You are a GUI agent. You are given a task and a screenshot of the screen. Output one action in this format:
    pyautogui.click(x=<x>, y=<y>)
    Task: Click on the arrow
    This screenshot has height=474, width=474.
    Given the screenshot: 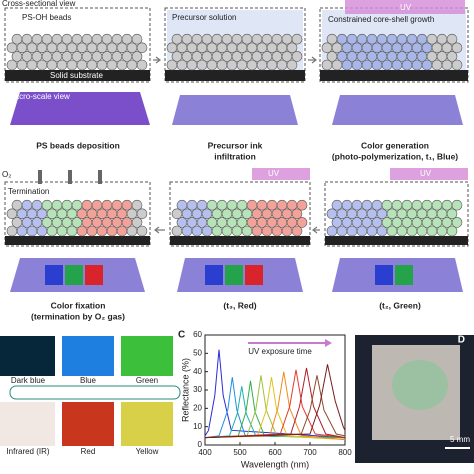 What is the action you would take?
    pyautogui.click(x=316, y=230)
    